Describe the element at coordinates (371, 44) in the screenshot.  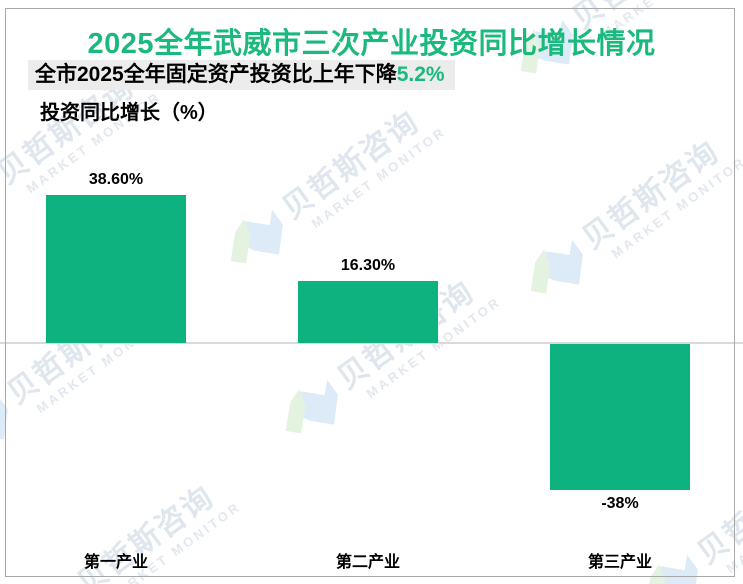
I see `chart-title: 2025全年武威市三次产业投资同比增长情况` at that location.